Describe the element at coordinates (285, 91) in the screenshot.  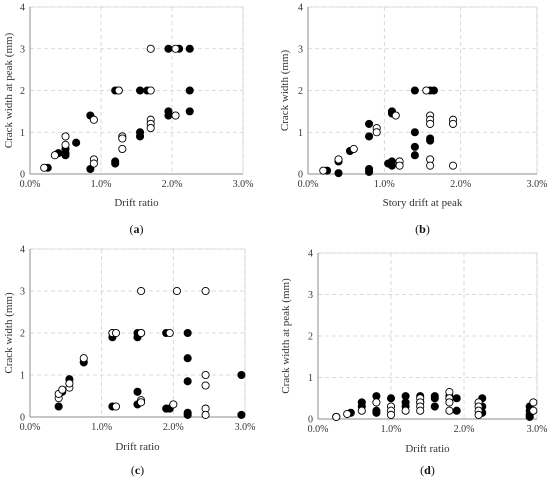
I see `y-axis-title: Crack width (mm)` at that location.